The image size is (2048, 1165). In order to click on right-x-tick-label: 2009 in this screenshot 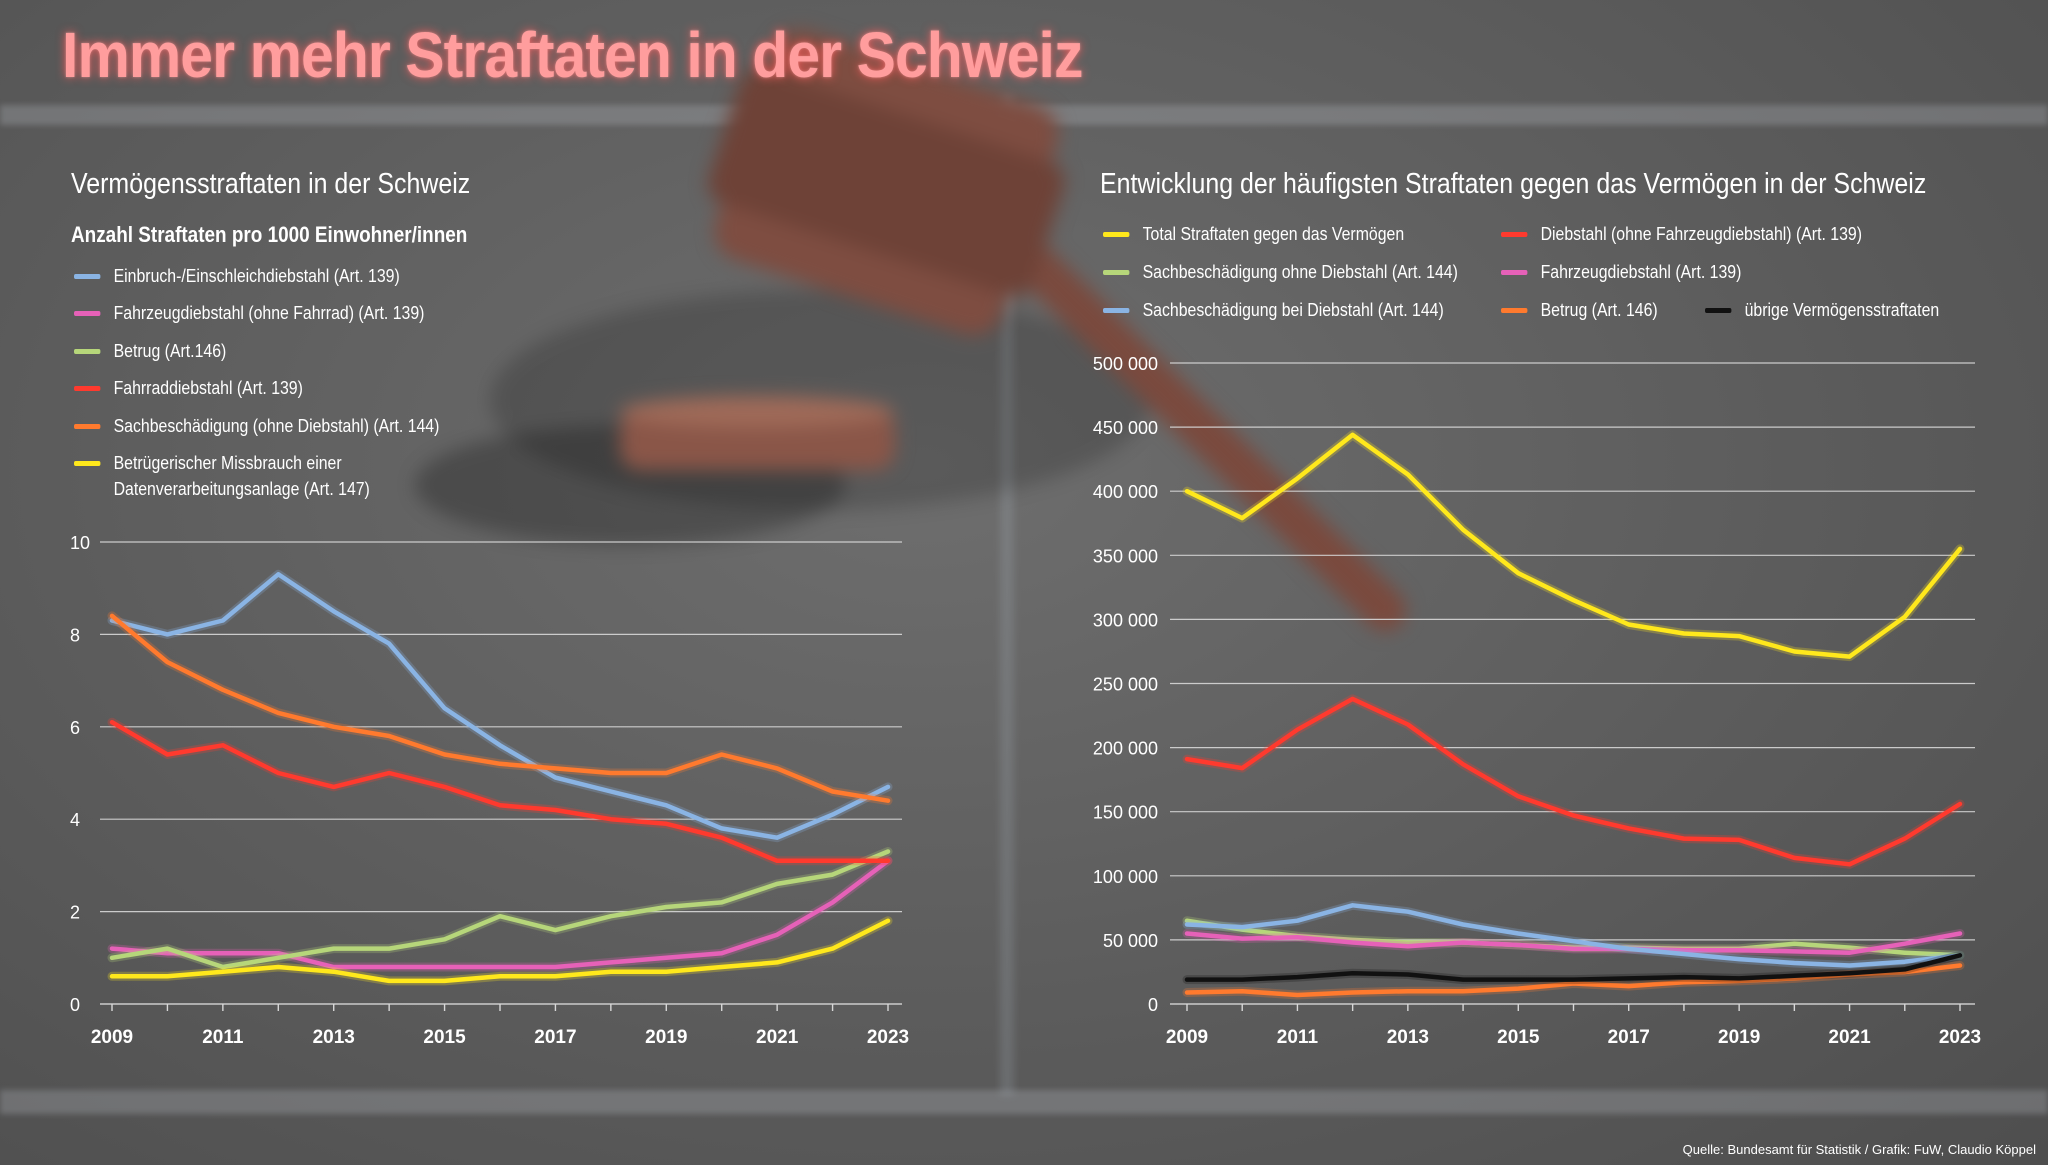, I will do `click(1187, 1037)`.